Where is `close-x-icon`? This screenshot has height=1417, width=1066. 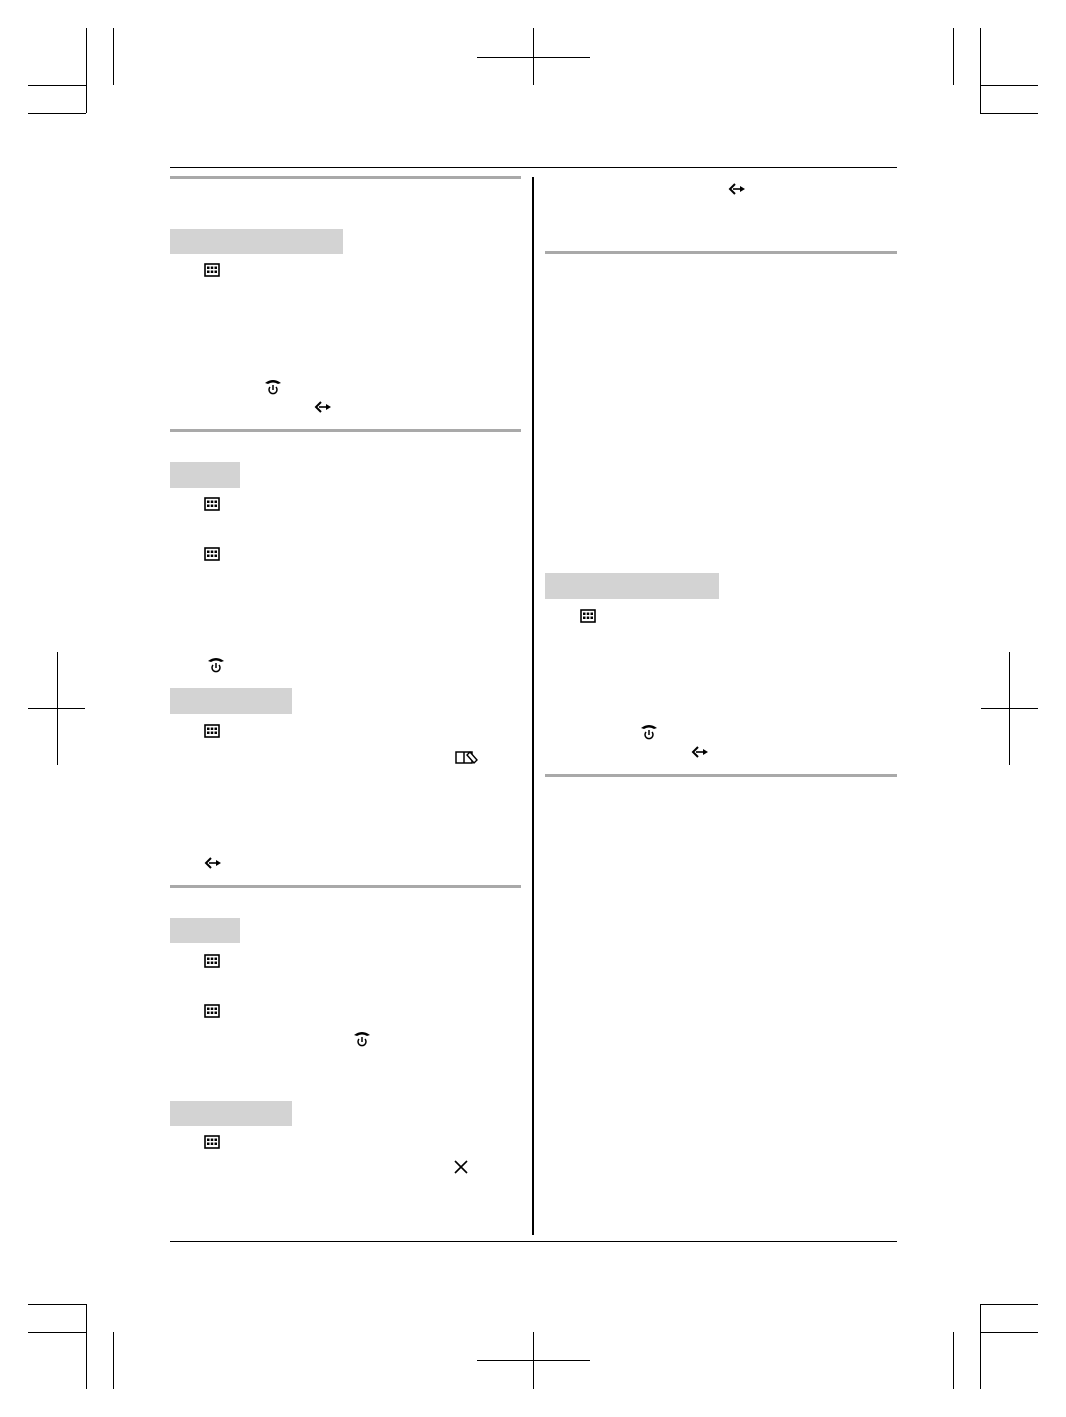
close-x-icon is located at coordinates (461, 1167).